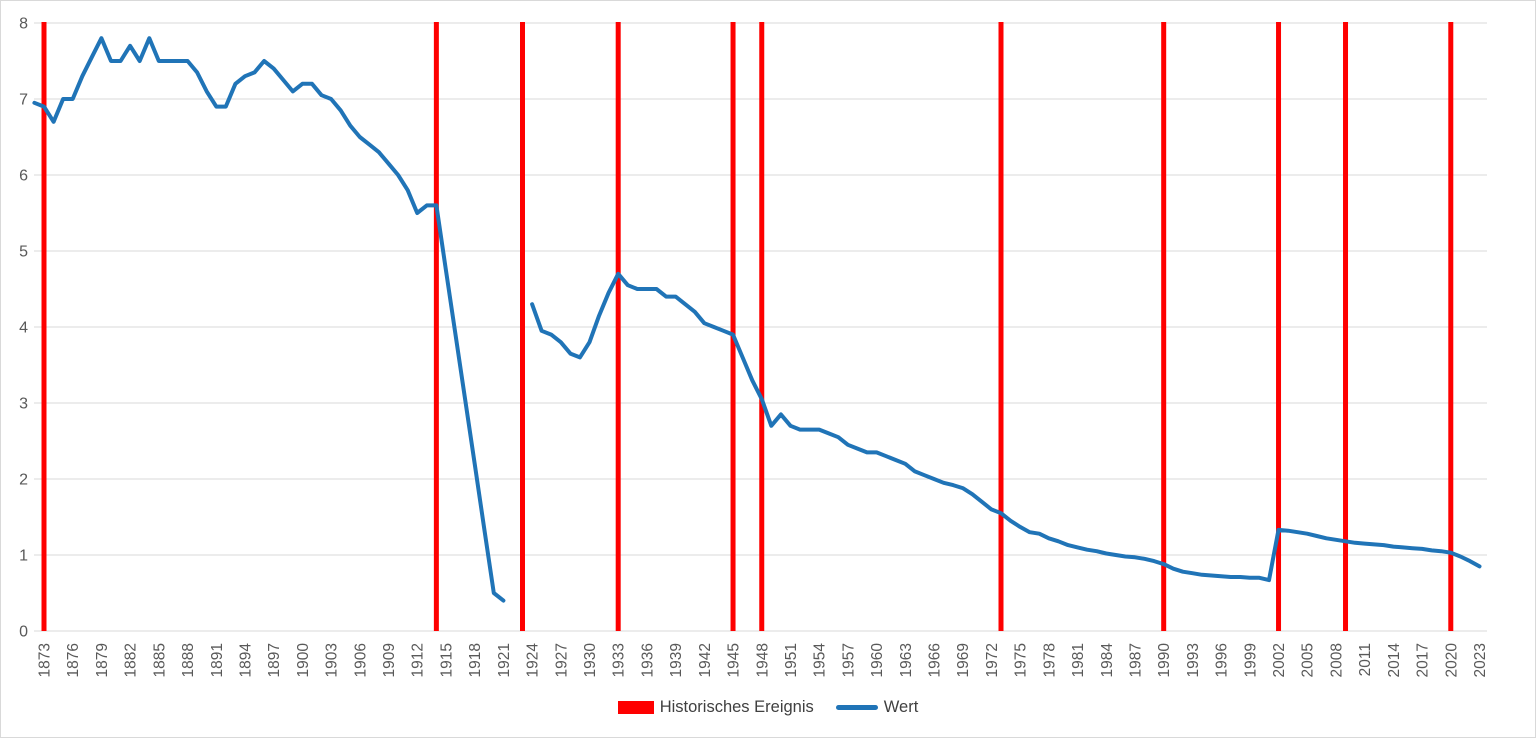 Image resolution: width=1536 pixels, height=738 pixels. I want to click on x-tick-label-1936: 1936, so click(647, 660).